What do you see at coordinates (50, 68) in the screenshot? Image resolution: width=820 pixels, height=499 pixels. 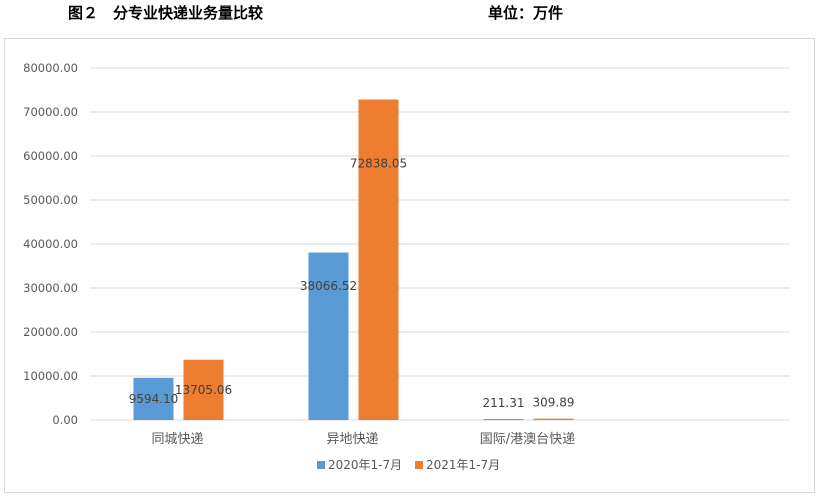 I see `y-tick-label: 80000.00` at bounding box center [50, 68].